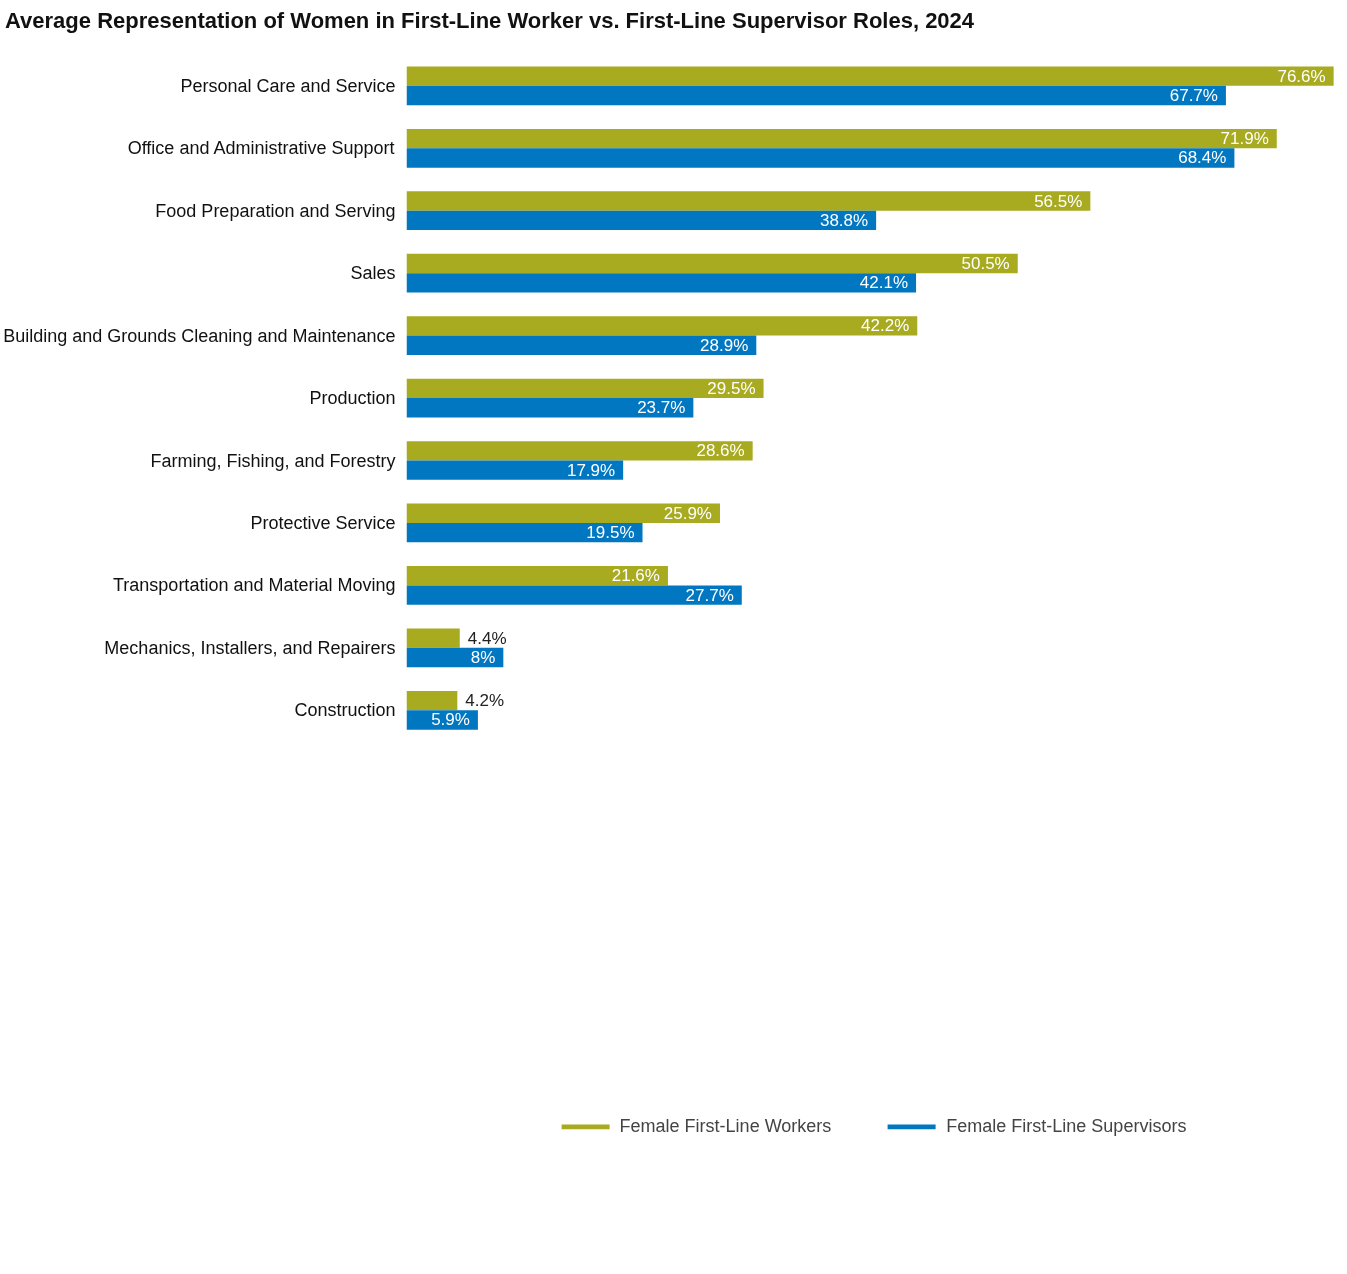 Image resolution: width=1347 pixels, height=1274 pixels. I want to click on data-label: 42.2%, so click(885, 326).